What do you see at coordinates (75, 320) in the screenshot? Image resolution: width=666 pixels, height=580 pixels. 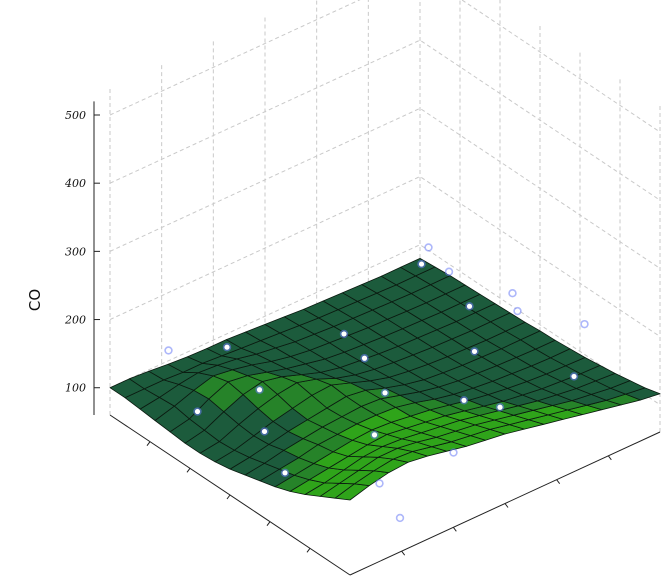 I see `z-tick-label: 200` at bounding box center [75, 320].